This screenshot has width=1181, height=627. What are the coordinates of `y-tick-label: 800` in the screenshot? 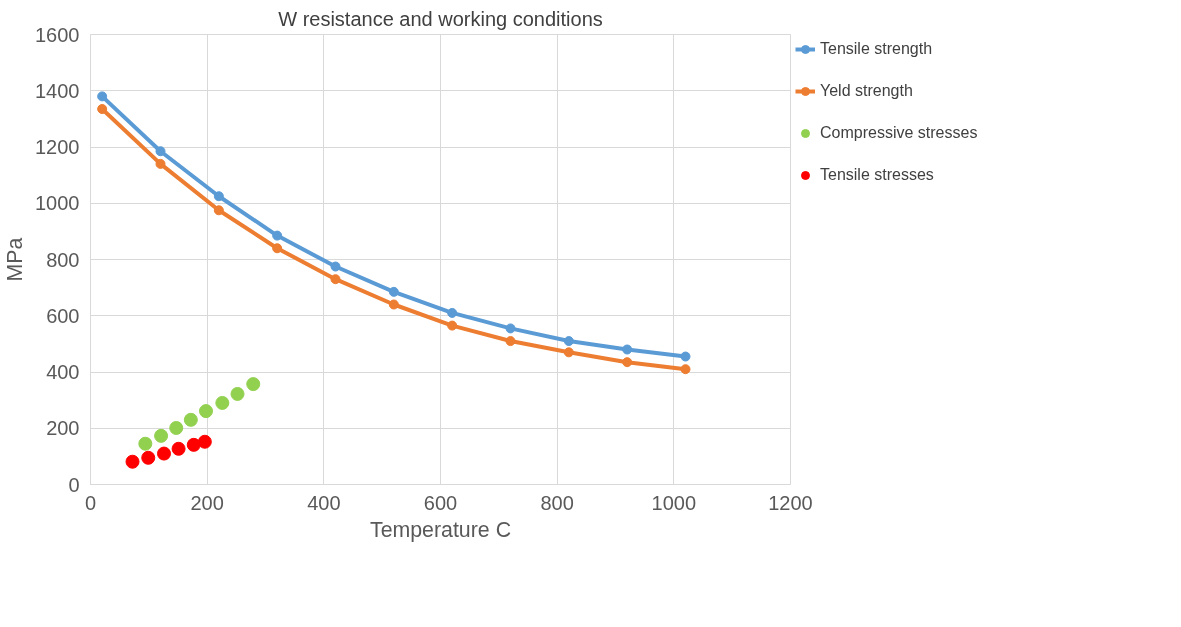 It's located at (63, 259).